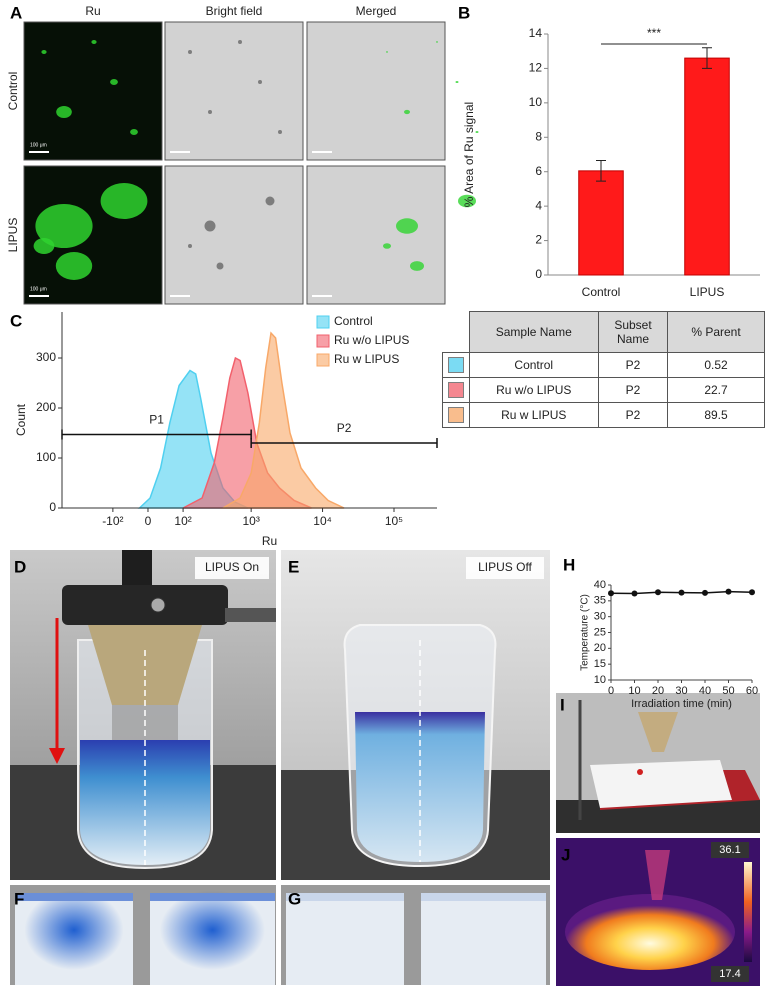  What do you see at coordinates (601, 223) in the screenshot?
I see `bar` at bounding box center [601, 223].